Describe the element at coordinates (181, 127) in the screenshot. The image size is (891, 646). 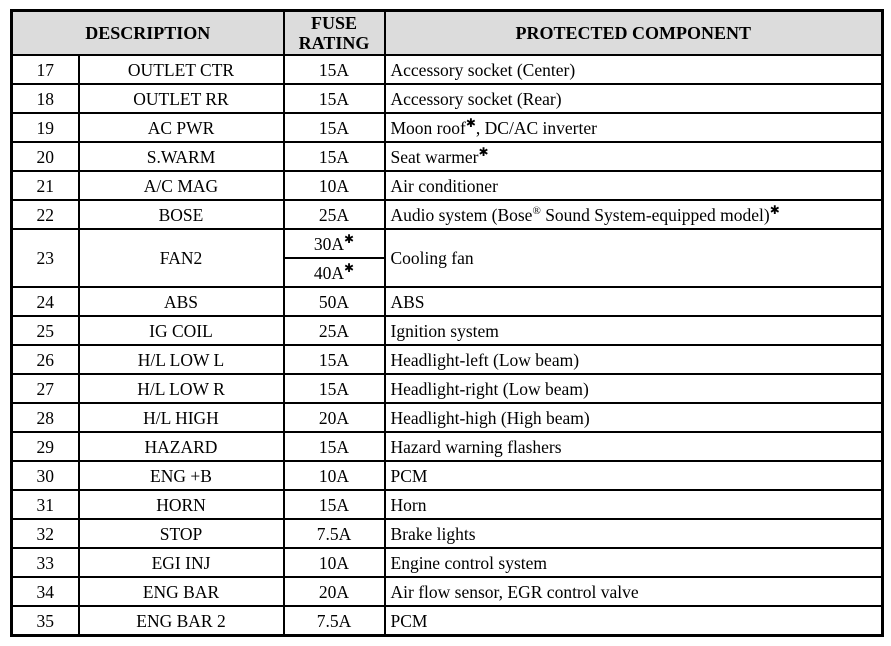
I see `fuse-description-cell: AC PWR` at that location.